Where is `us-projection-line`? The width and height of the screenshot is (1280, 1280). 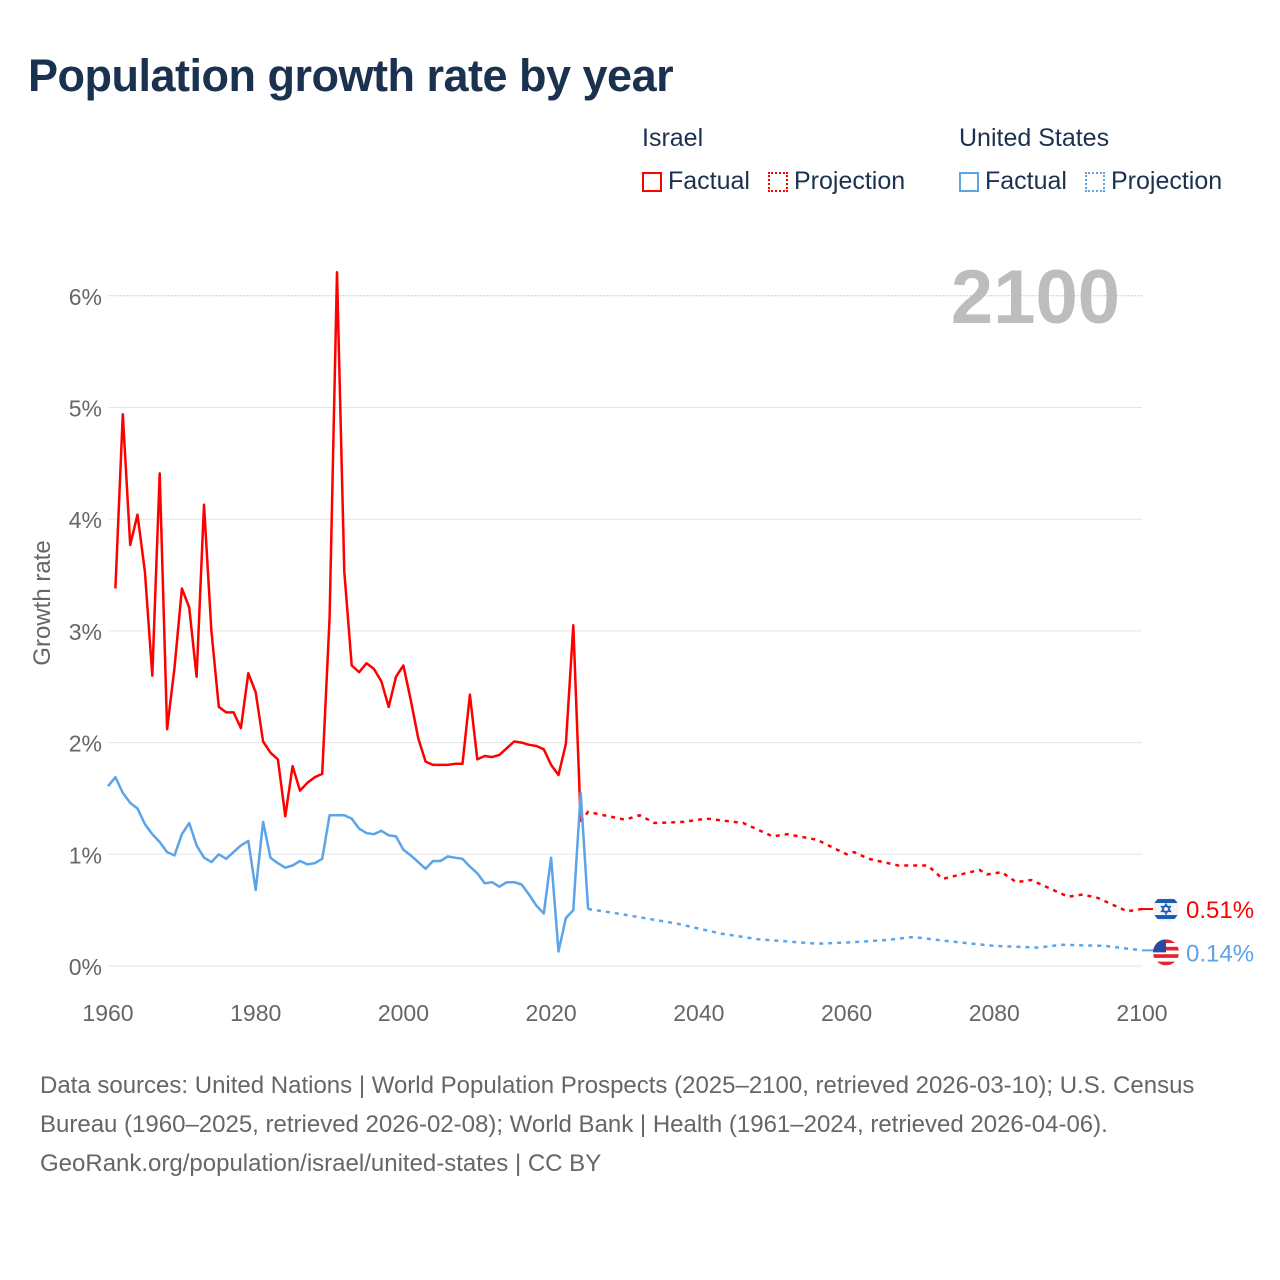 us-projection-line is located at coordinates (865, 929).